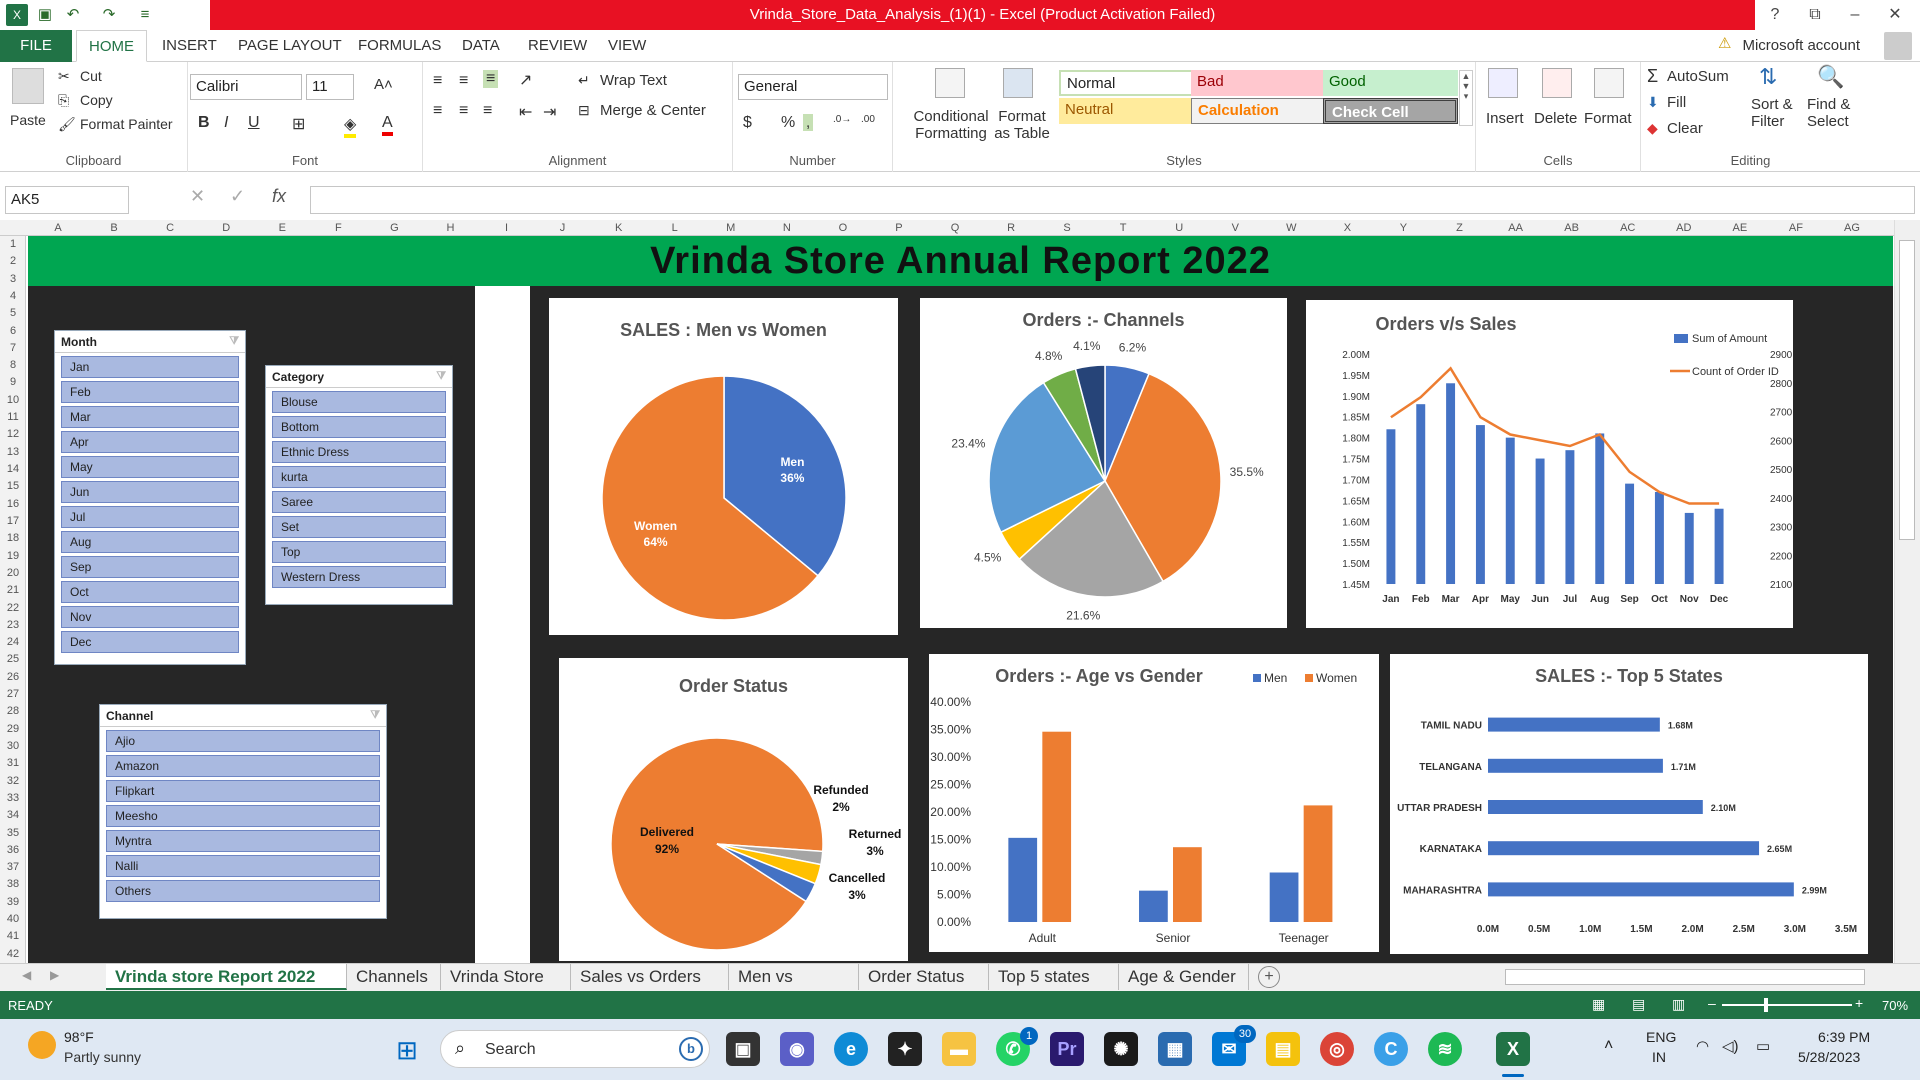  What do you see at coordinates (924, 977) in the screenshot?
I see `sheet-tab: Order Status` at bounding box center [924, 977].